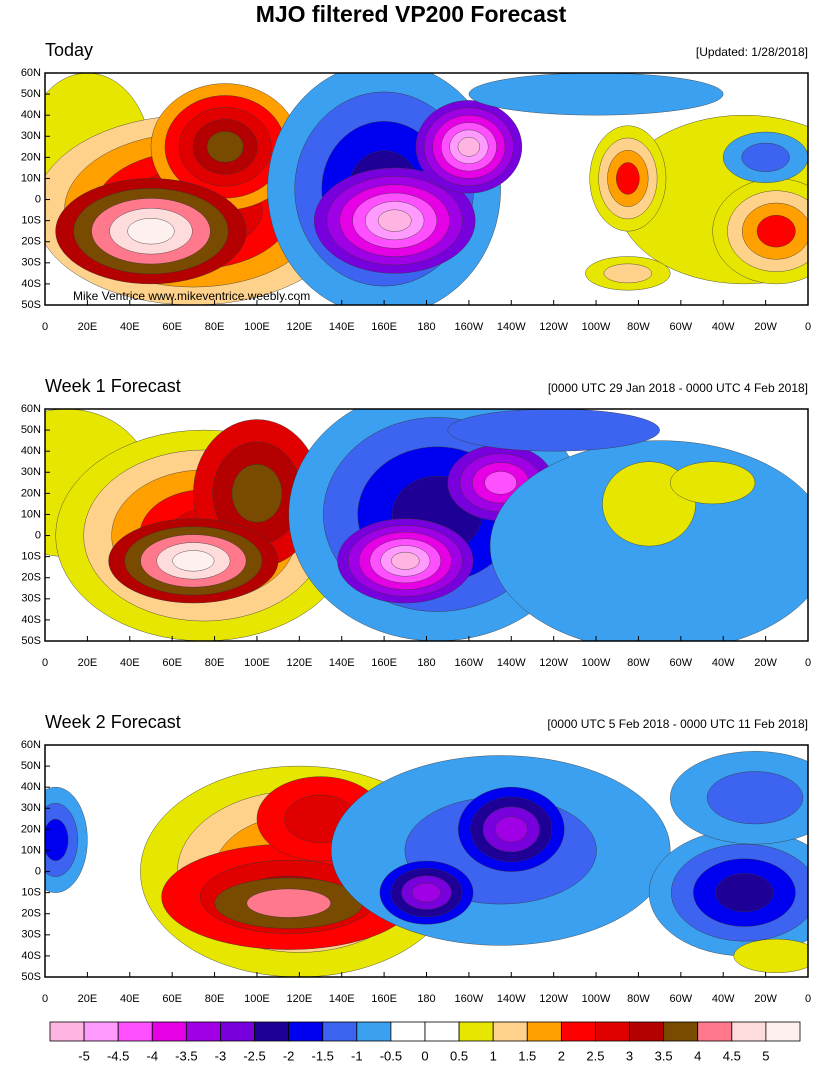  I want to click on colorbar-label: 5, so click(765, 1055).